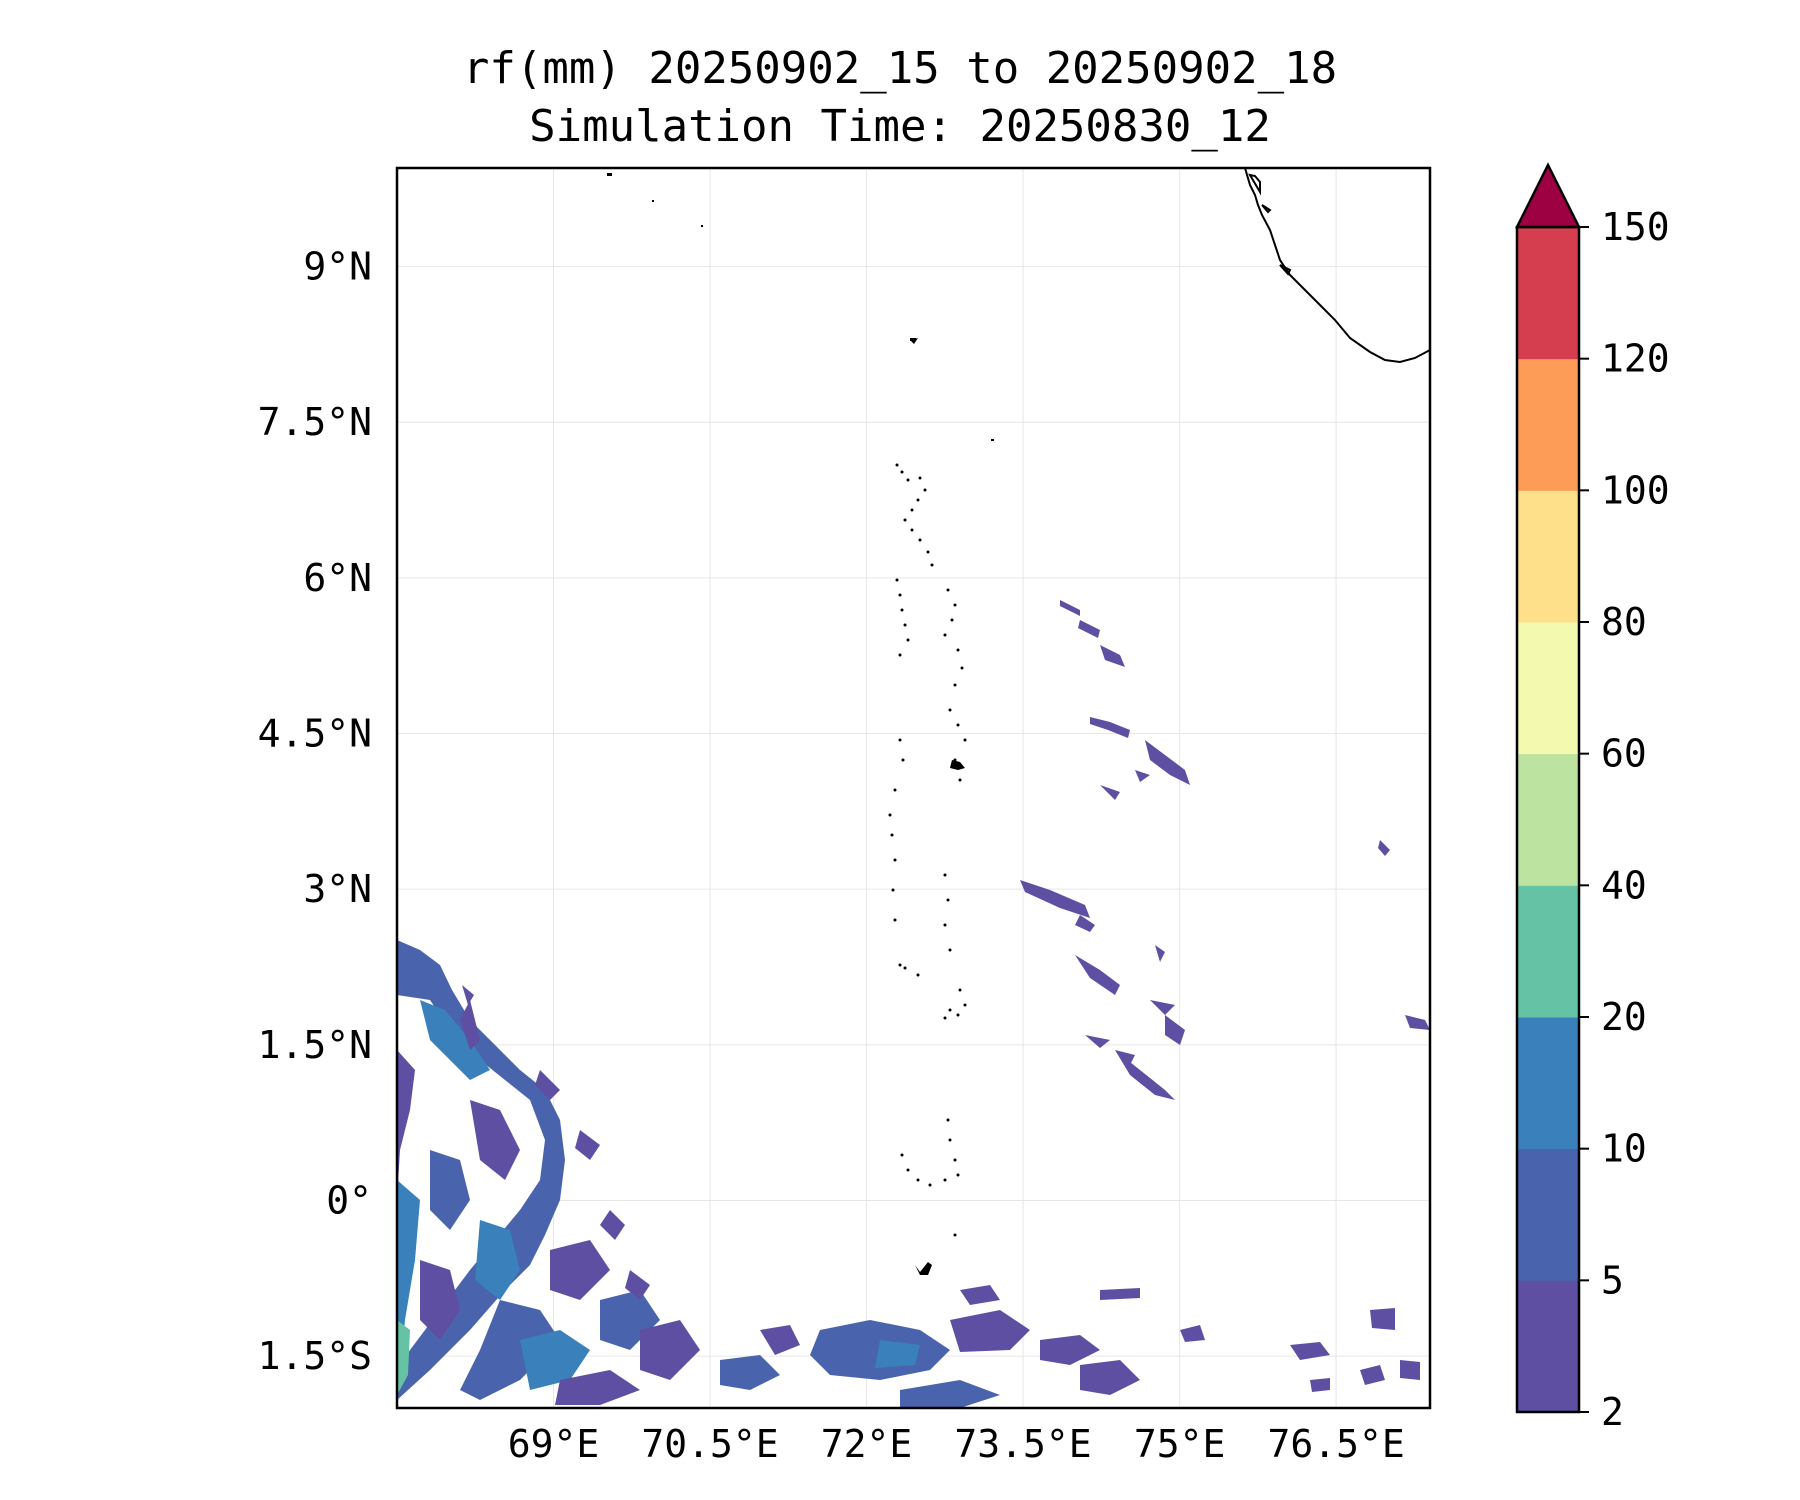 This screenshot has width=1800, height=1500. Describe the element at coordinates (315, 1356) in the screenshot. I see `lat-tick-label: 1.5°S` at that location.